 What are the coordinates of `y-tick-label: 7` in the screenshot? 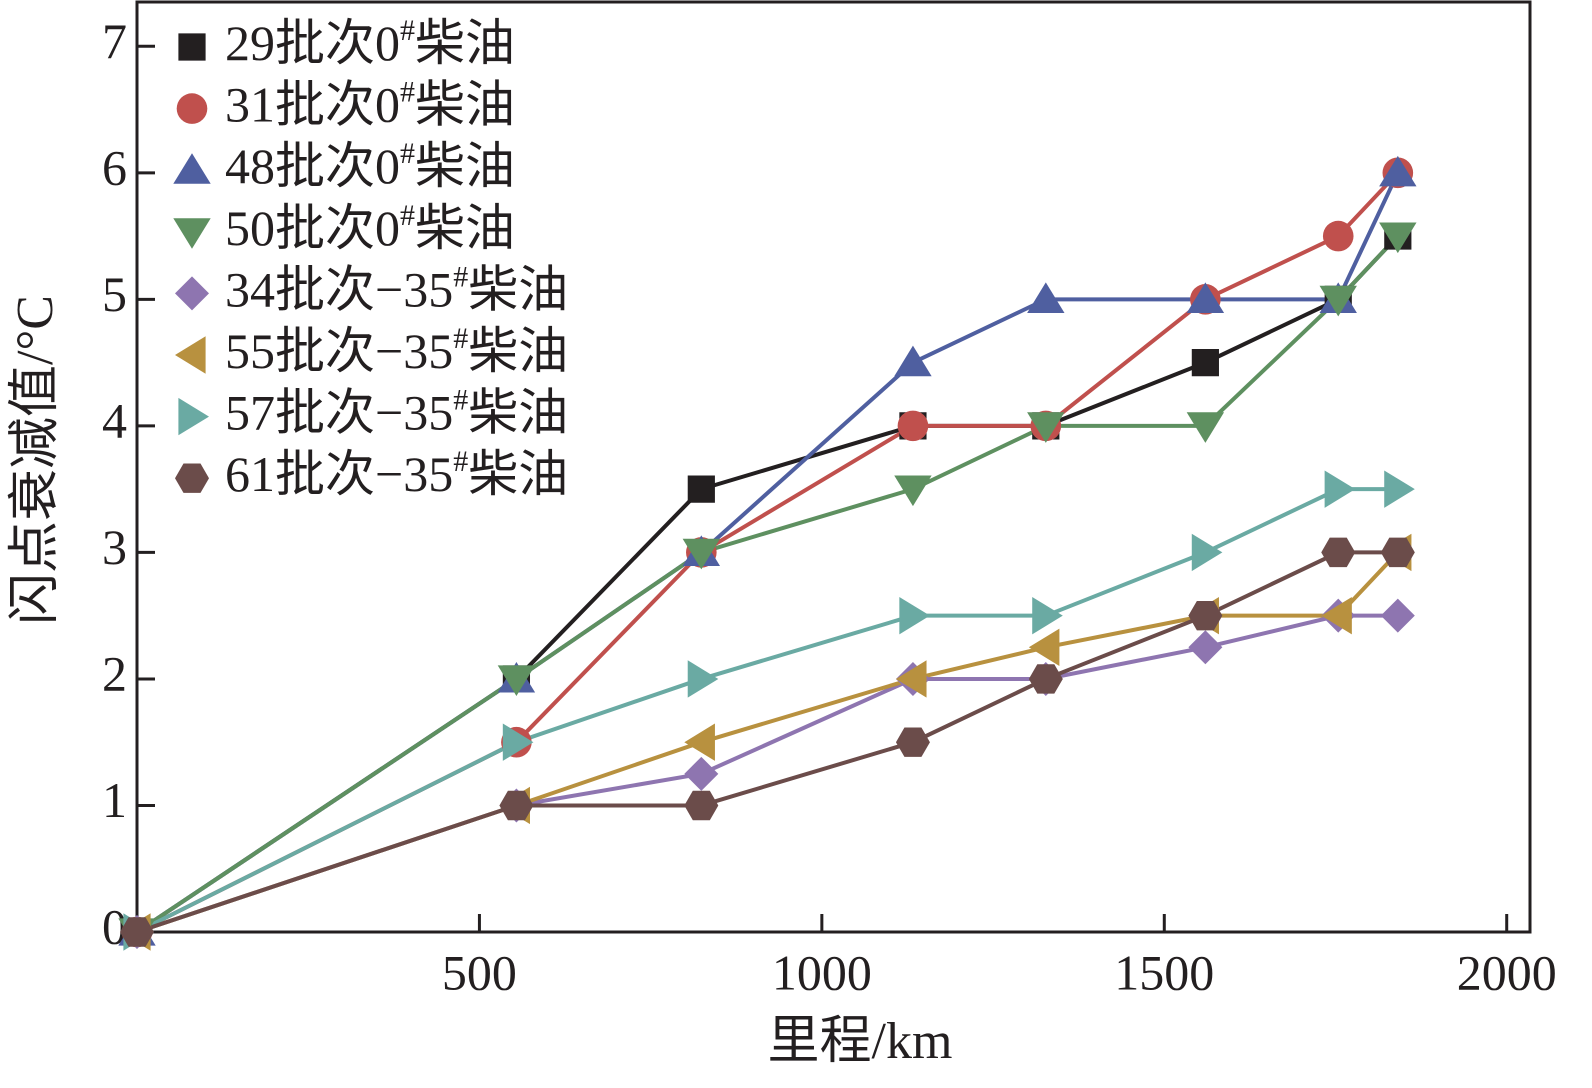 It's located at (114, 41).